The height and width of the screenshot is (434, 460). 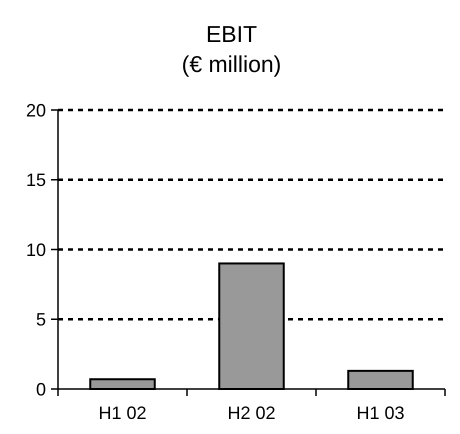 I want to click on y-tick-label: 15, so click(x=36, y=180).